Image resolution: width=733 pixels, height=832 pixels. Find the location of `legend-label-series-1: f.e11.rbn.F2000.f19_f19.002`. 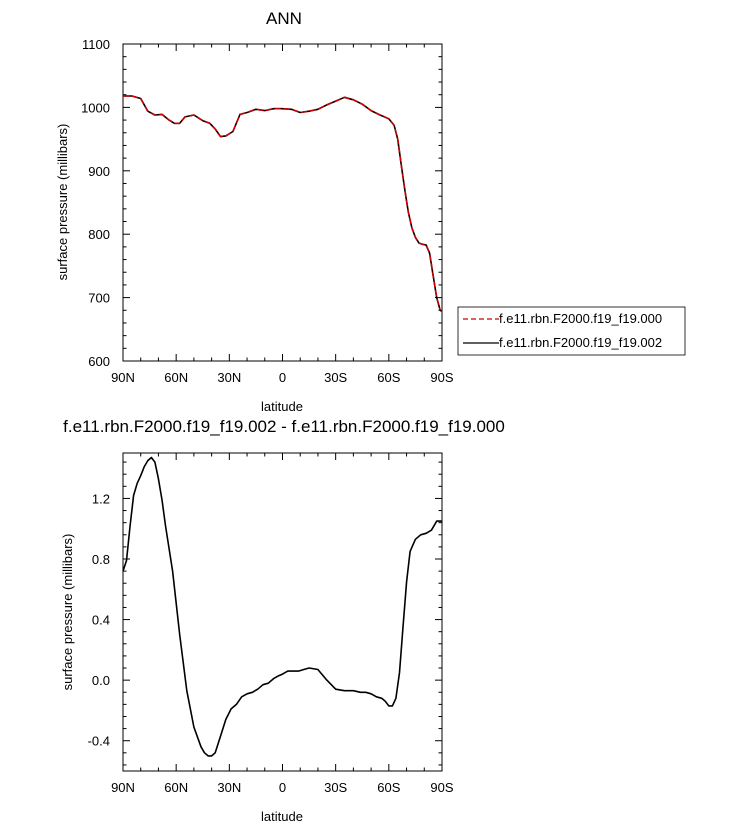

legend-label-series-1: f.e11.rbn.F2000.f19_f19.002 is located at coordinates (580, 342).